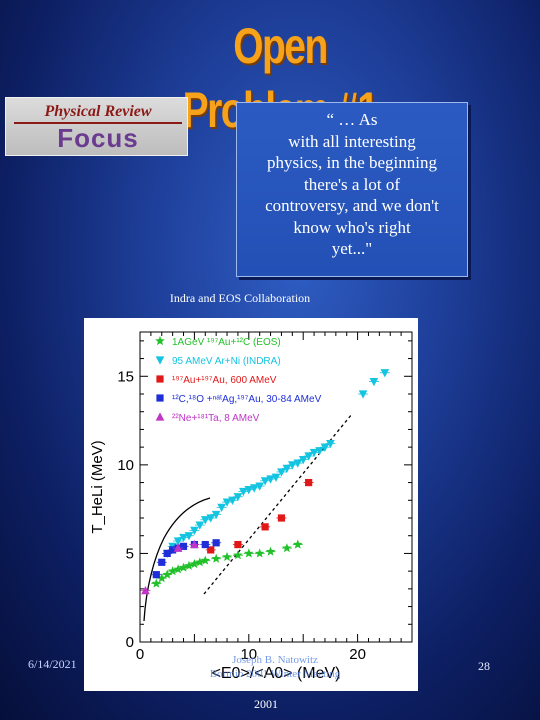  What do you see at coordinates (248, 654) in the screenshot?
I see `x-tick-label: 10` at bounding box center [248, 654].